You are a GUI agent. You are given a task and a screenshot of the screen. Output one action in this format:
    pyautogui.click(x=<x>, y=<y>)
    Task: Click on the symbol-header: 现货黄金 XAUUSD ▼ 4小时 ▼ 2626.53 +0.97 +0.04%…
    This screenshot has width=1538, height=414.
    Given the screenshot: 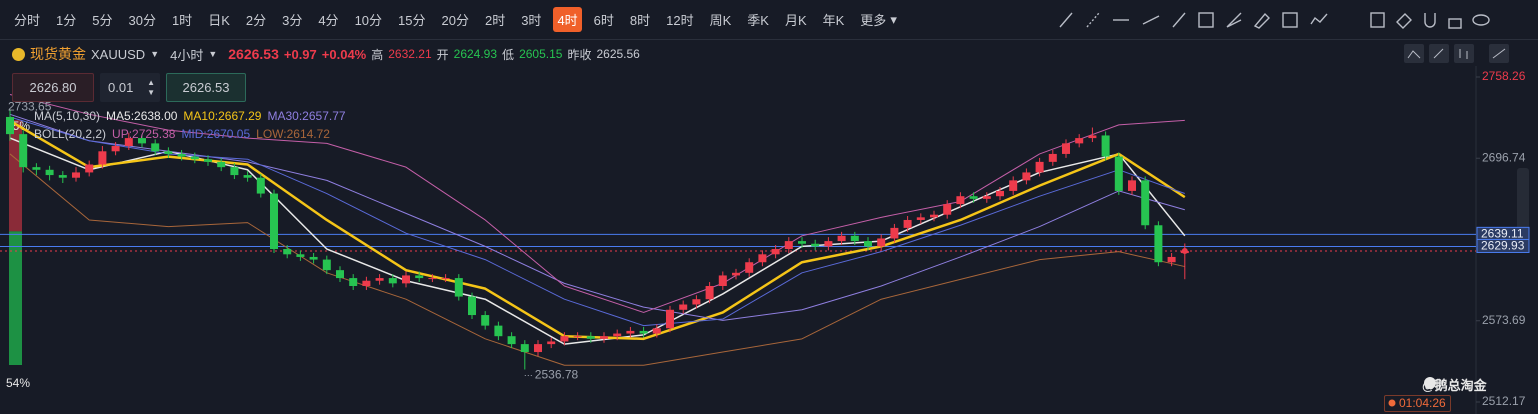 What is the action you would take?
    pyautogui.click(x=326, y=54)
    